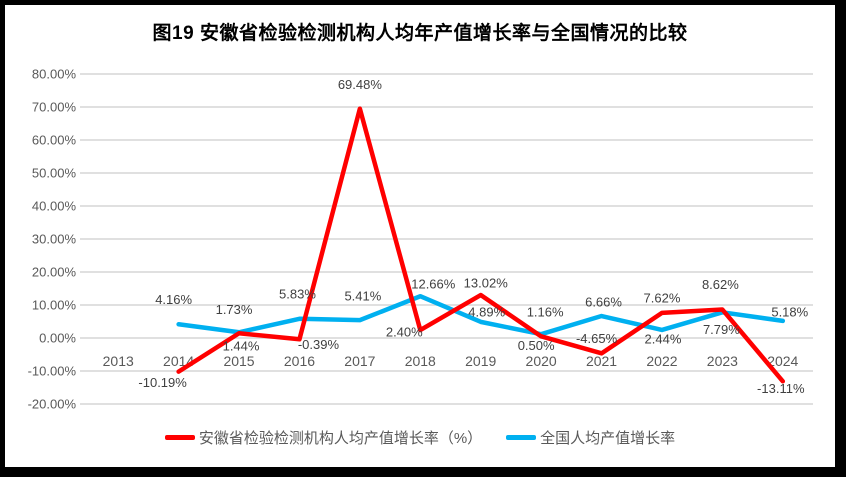 This screenshot has height=477, width=846. I want to click on x-axis-label: 2024, so click(782, 361).